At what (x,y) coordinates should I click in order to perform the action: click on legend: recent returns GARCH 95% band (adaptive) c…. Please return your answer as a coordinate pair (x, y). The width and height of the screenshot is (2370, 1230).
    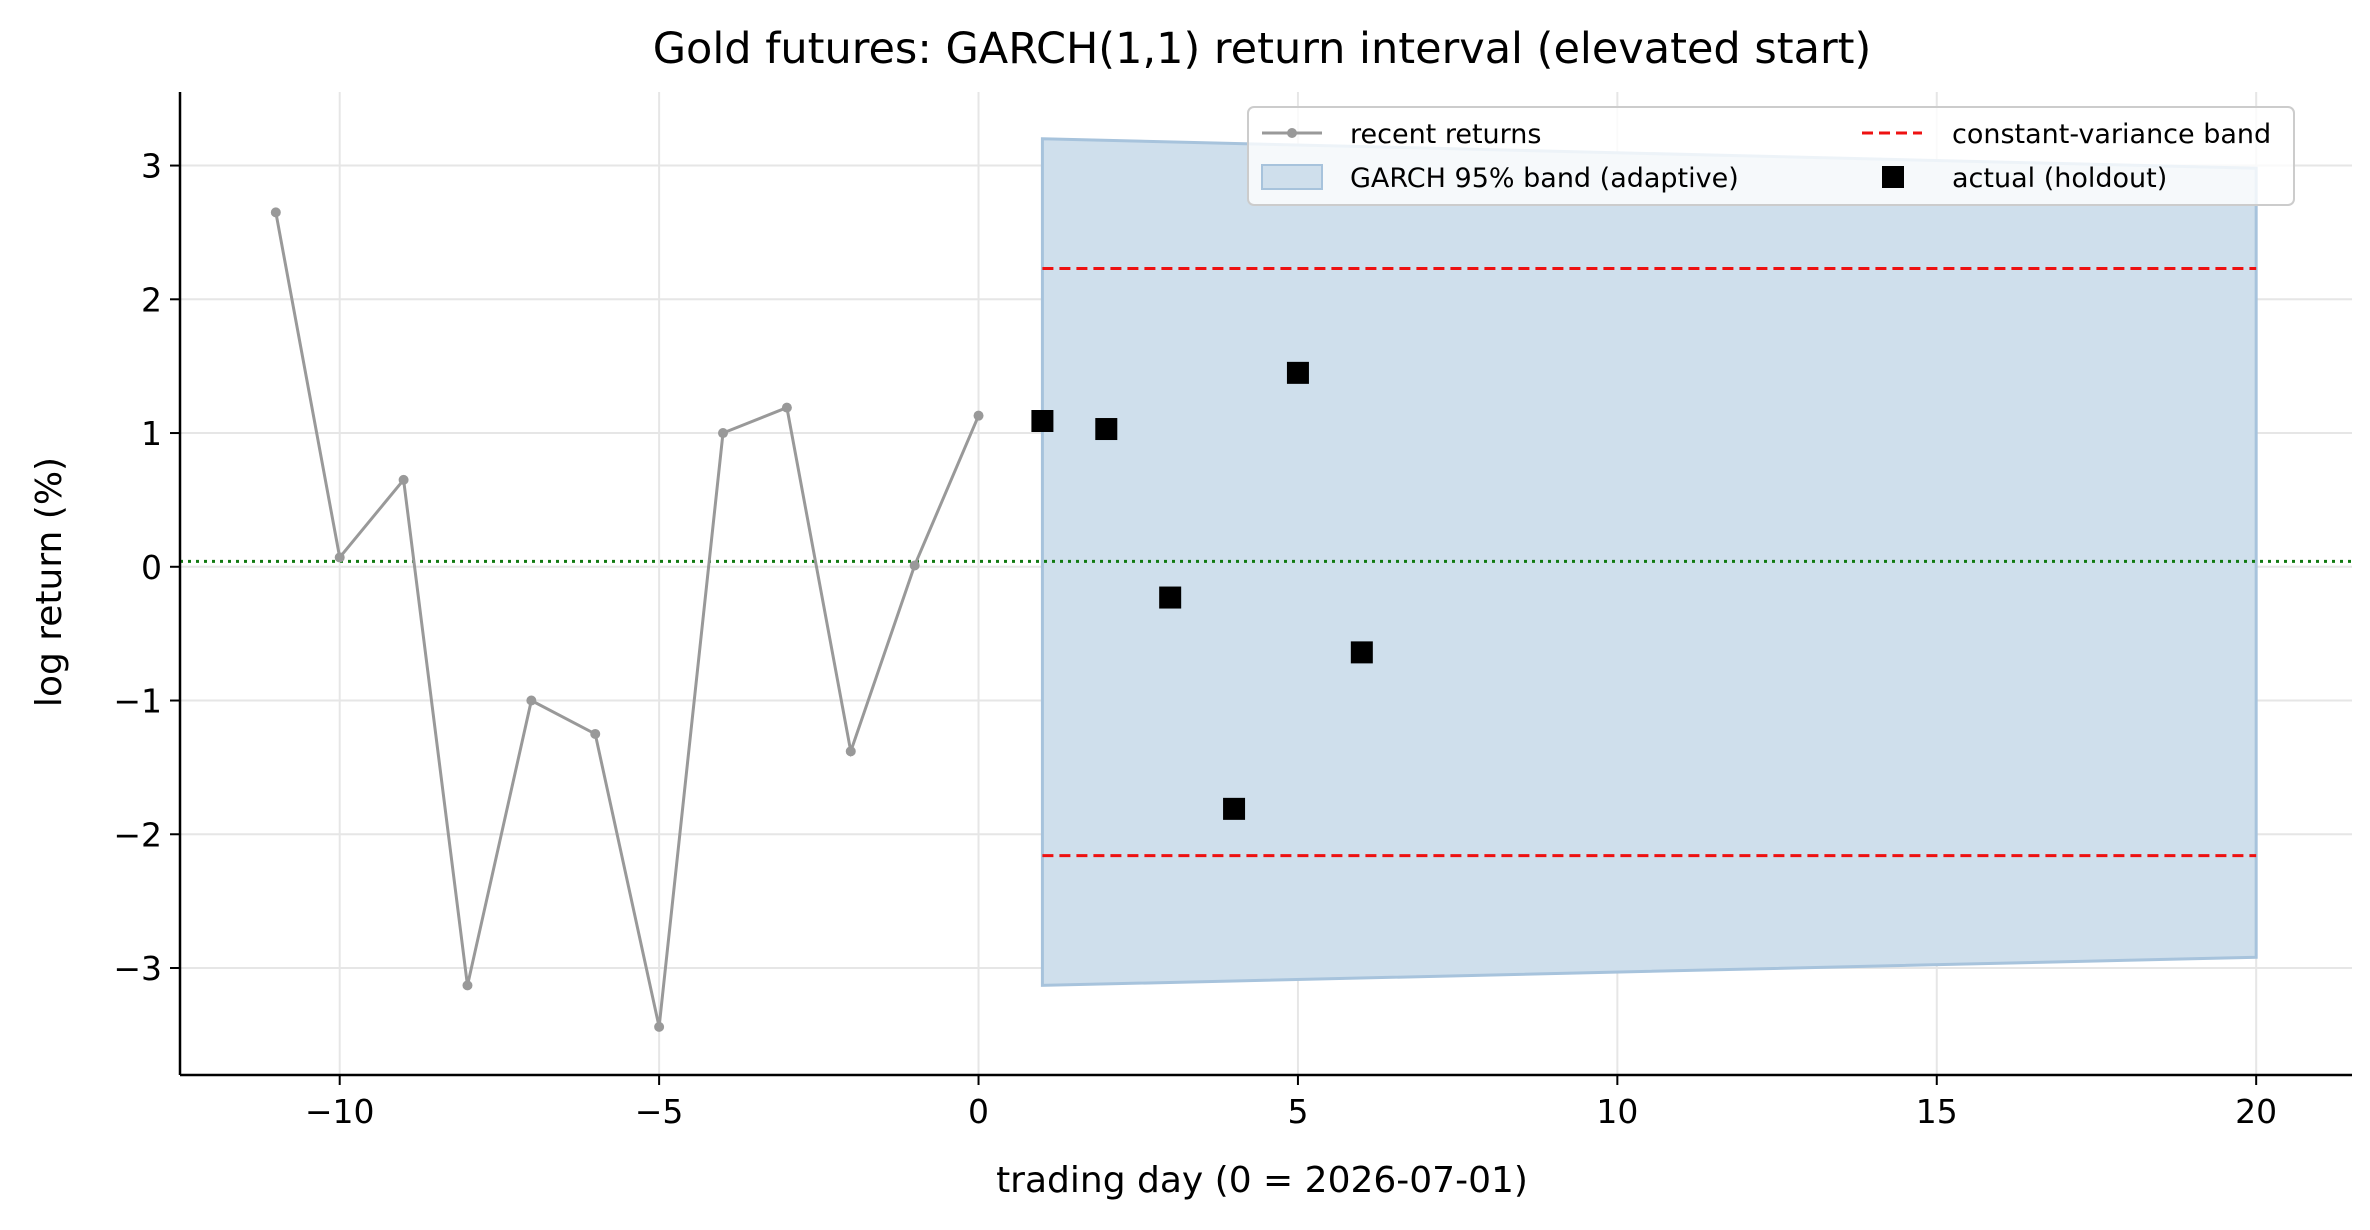
    Looking at the image, I should click on (1771, 156).